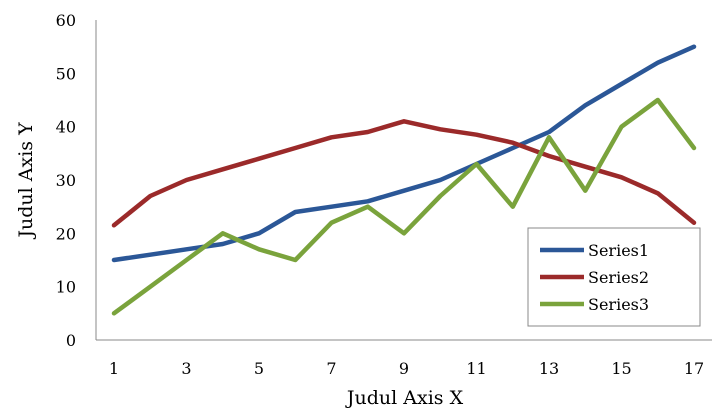  I want to click on legend-label: Series1, so click(618, 250).